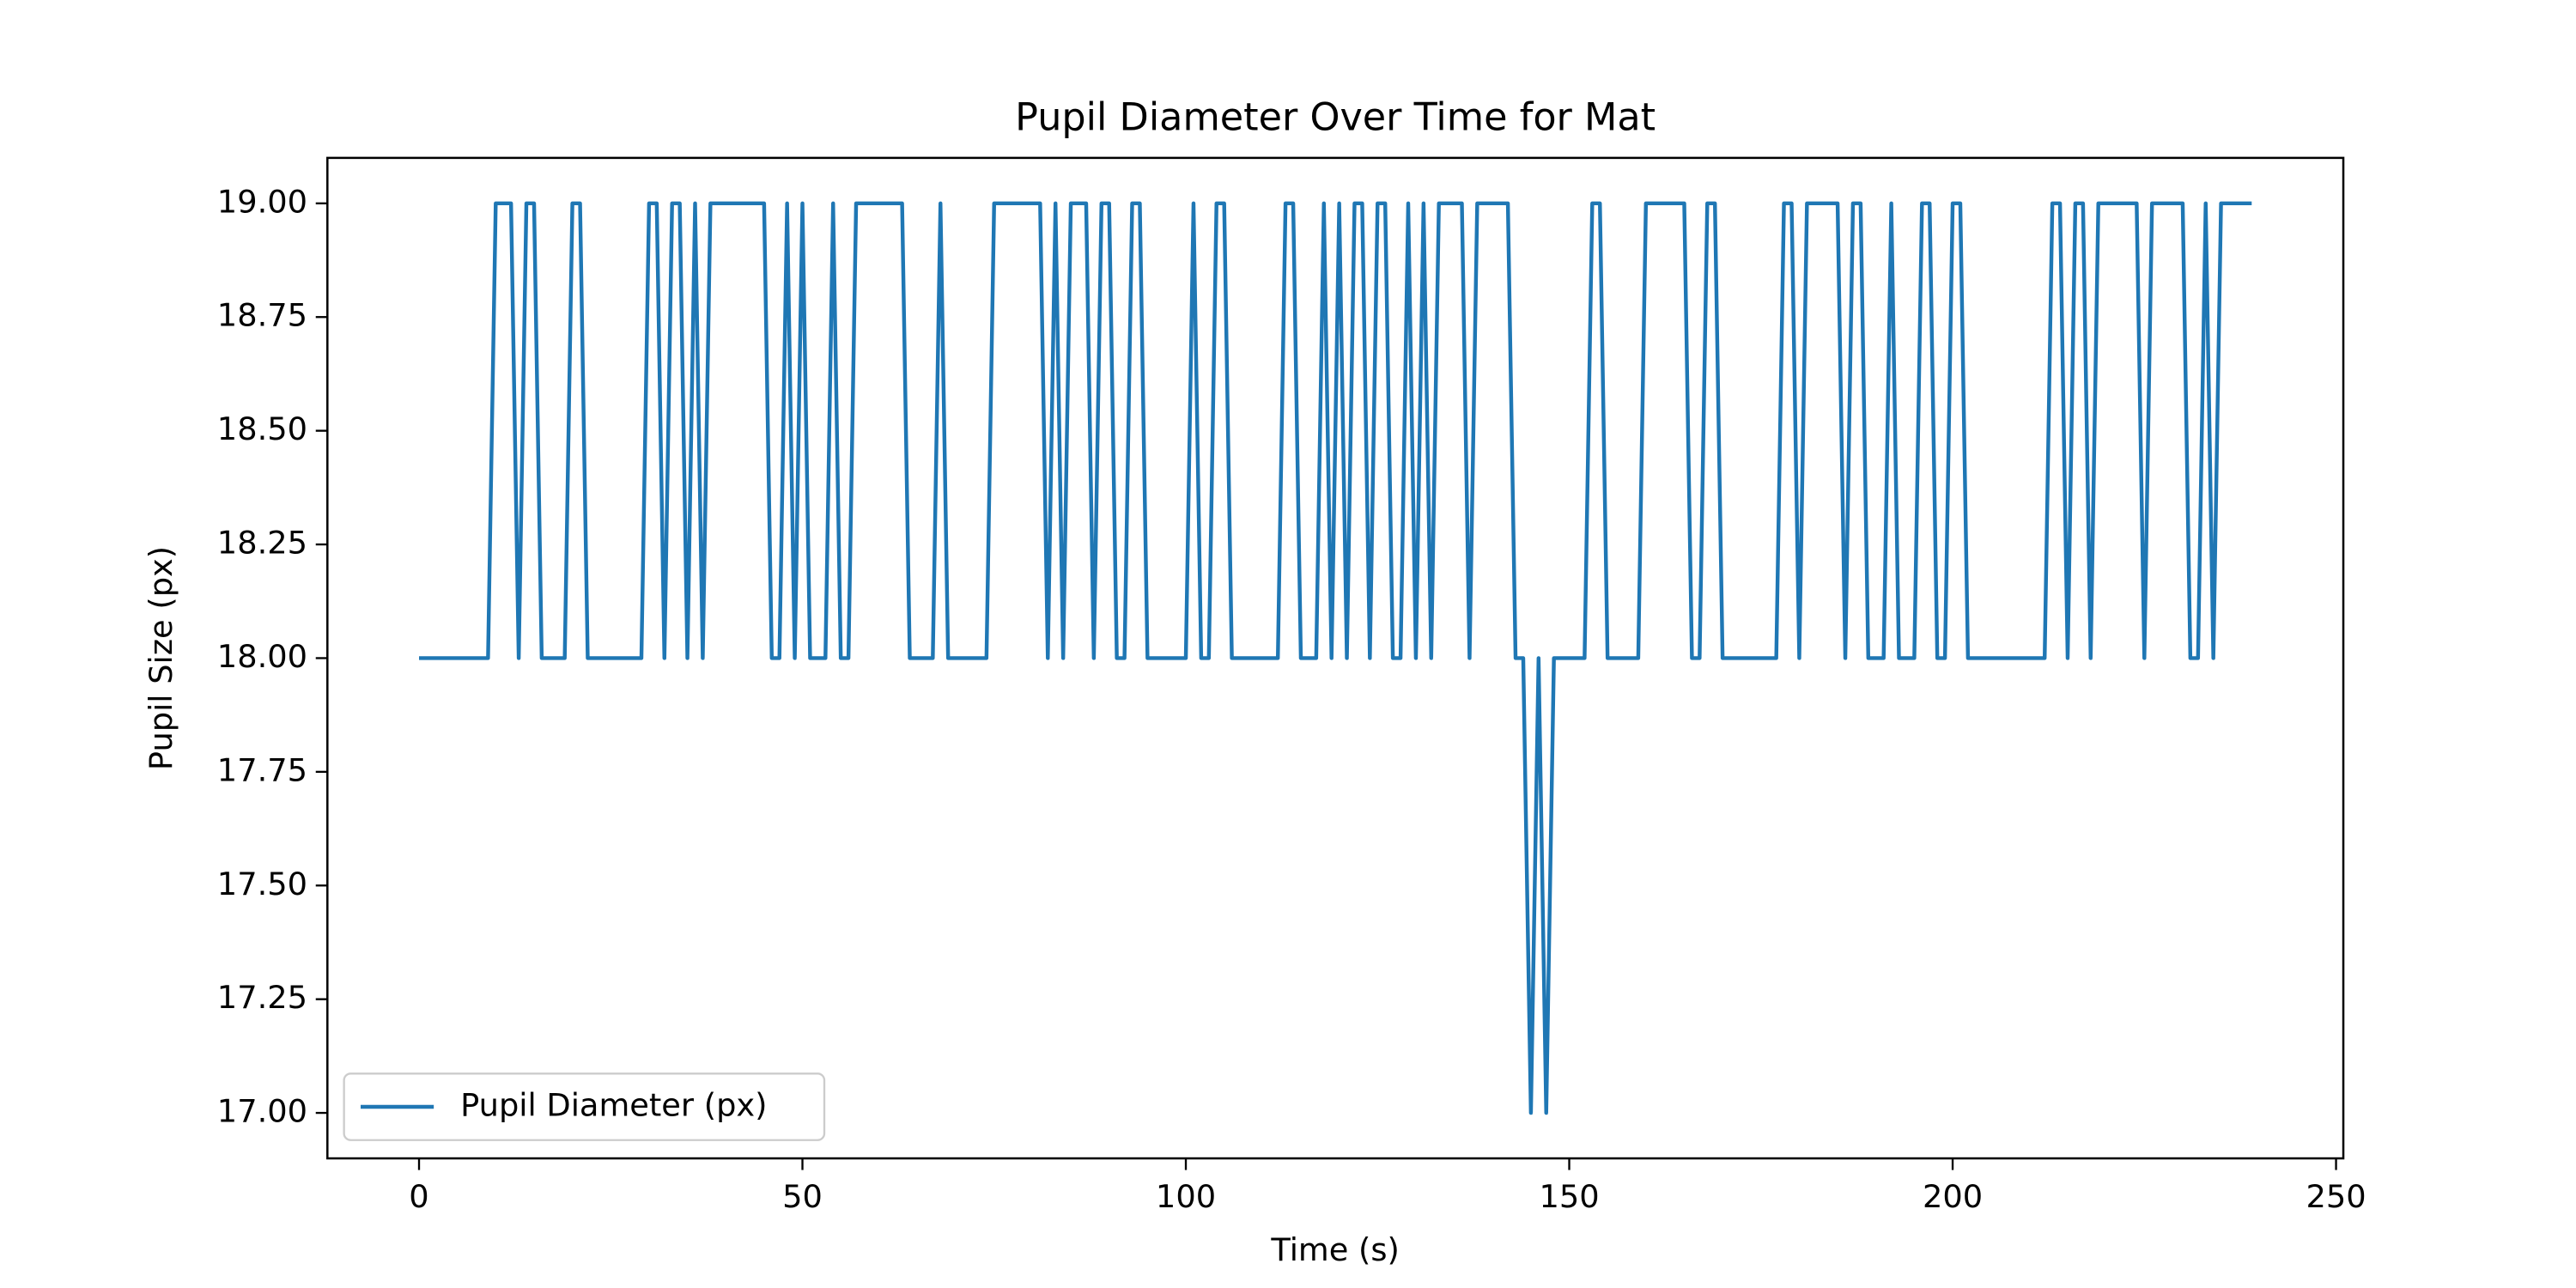  I want to click on legend-box, so click(585, 1107).